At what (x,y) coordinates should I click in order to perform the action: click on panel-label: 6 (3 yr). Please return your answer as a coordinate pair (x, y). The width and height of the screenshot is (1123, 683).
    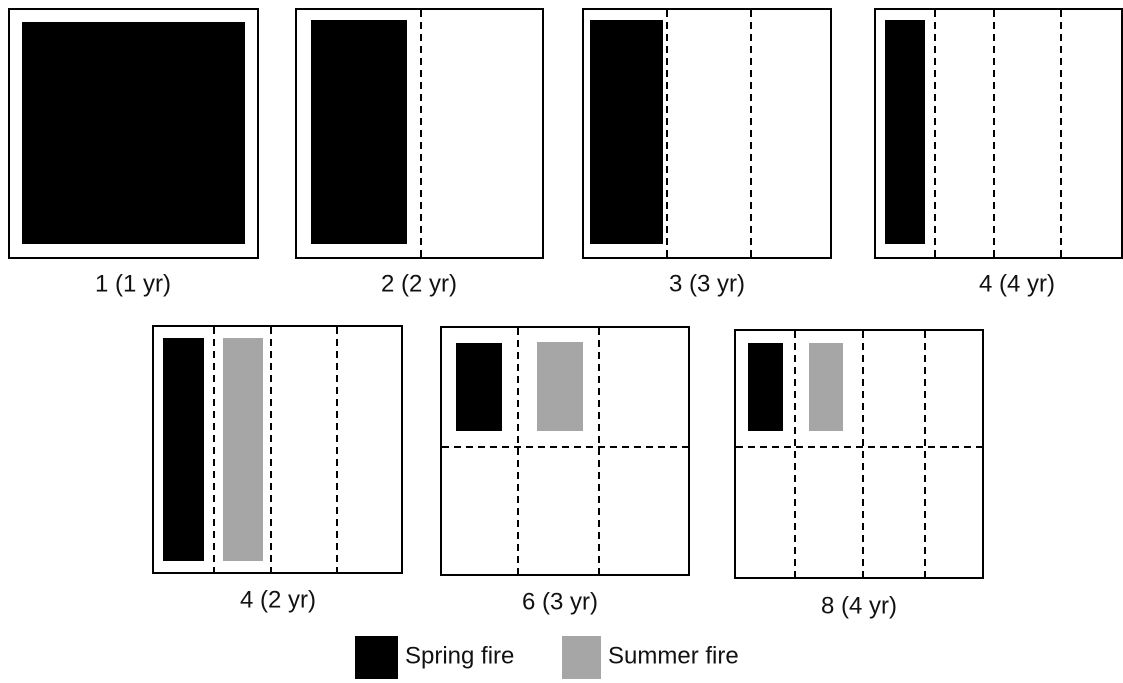
    Looking at the image, I should click on (560, 601).